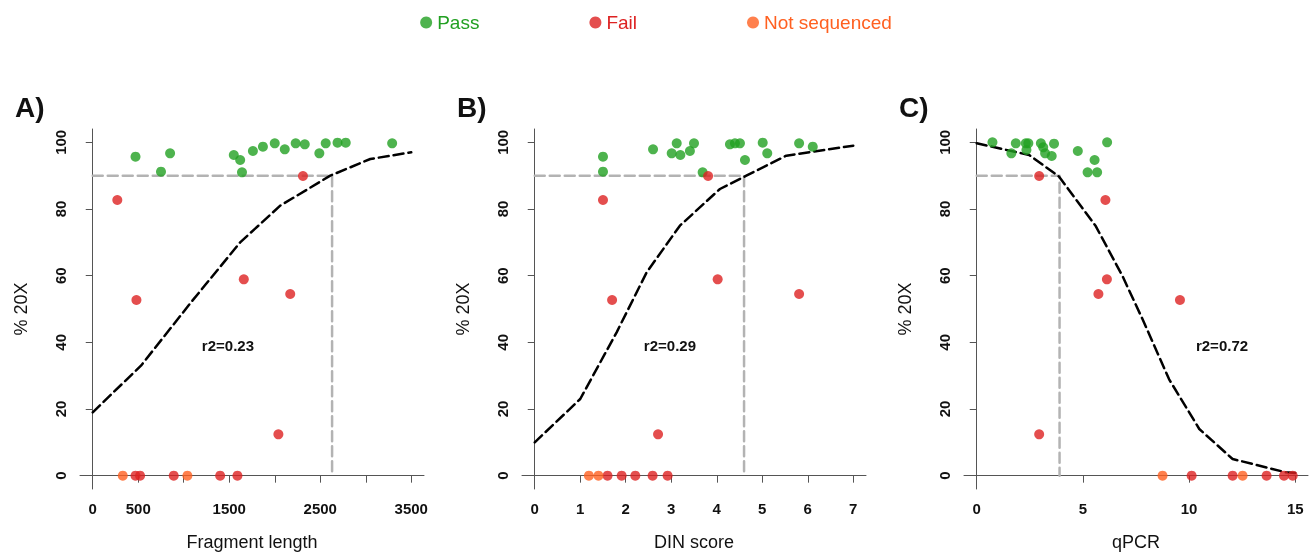  Describe the element at coordinates (694, 542) in the screenshot. I see `x-axis-title: DIN score` at that location.